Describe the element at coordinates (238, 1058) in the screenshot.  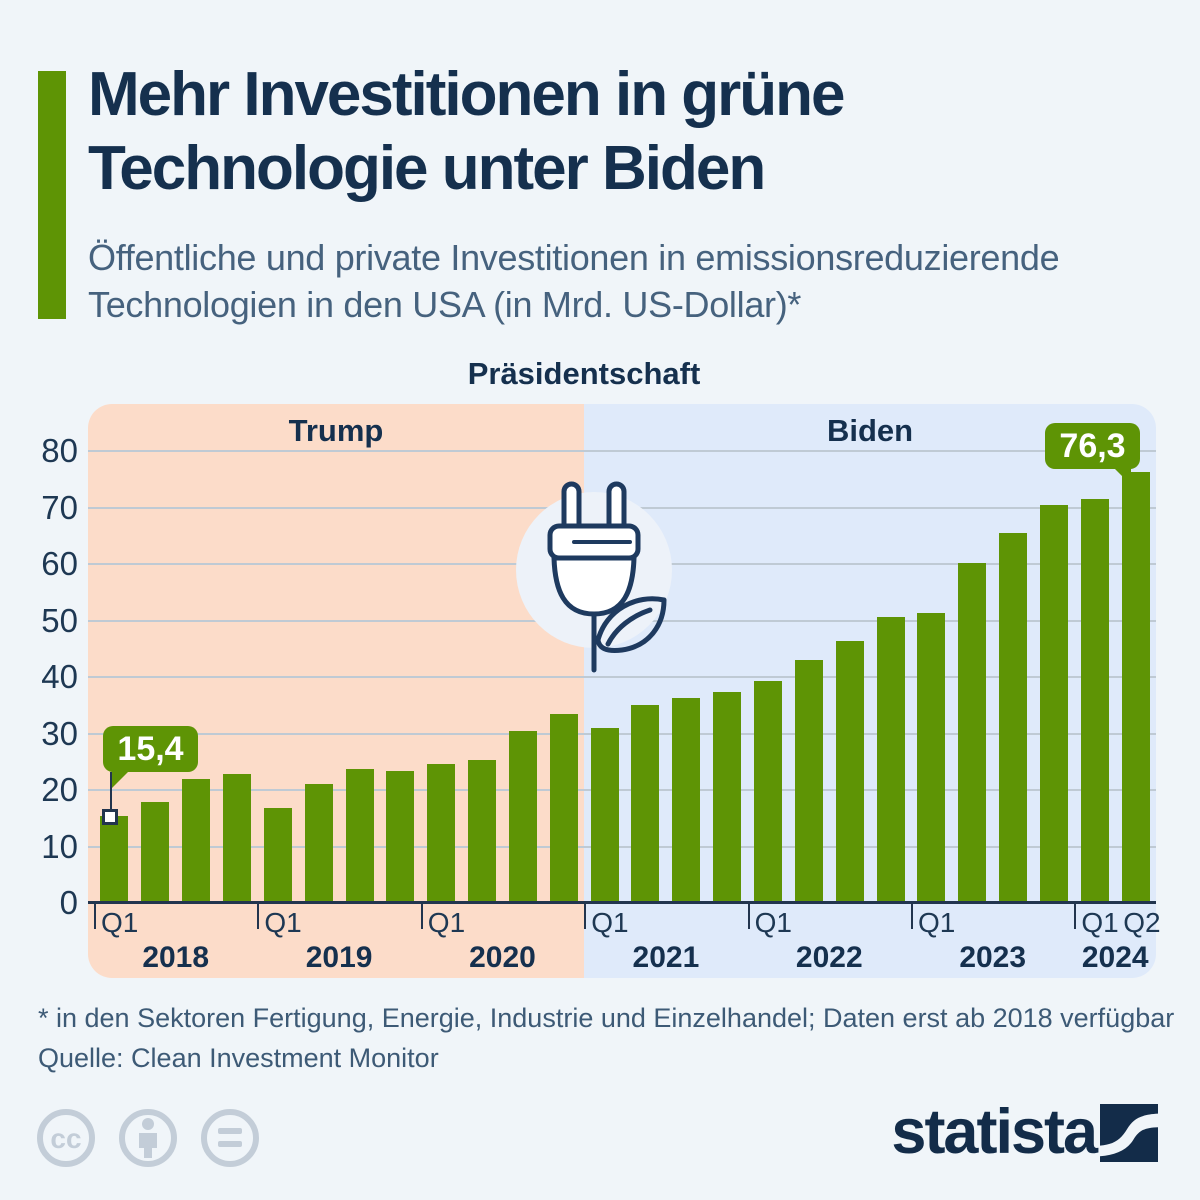
I see `source-line: Quelle: Clean Investment Monitor` at that location.